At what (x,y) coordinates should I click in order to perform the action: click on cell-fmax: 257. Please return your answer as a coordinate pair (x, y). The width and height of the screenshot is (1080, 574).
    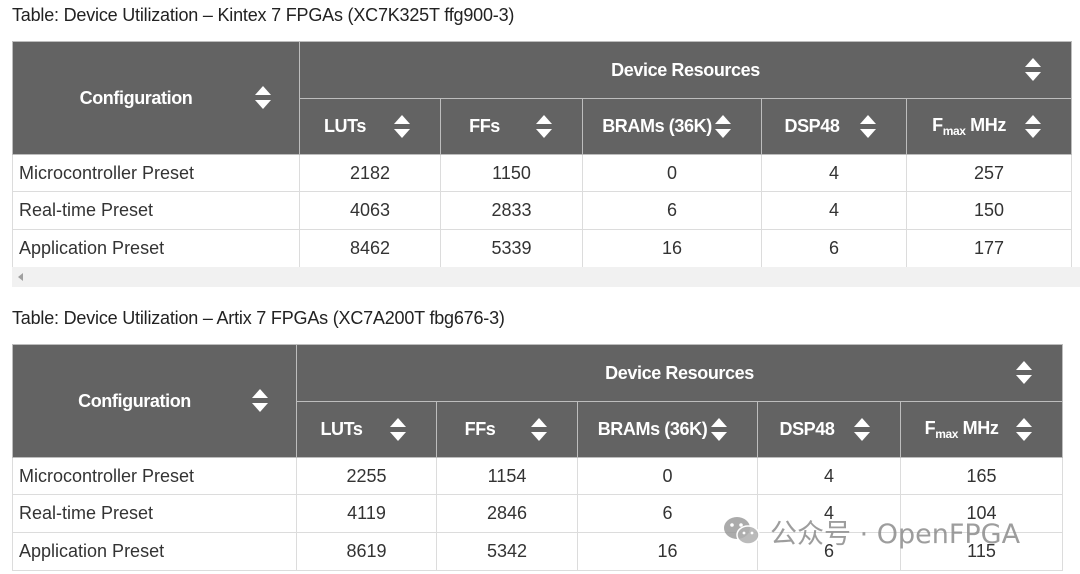
    Looking at the image, I should click on (989, 173).